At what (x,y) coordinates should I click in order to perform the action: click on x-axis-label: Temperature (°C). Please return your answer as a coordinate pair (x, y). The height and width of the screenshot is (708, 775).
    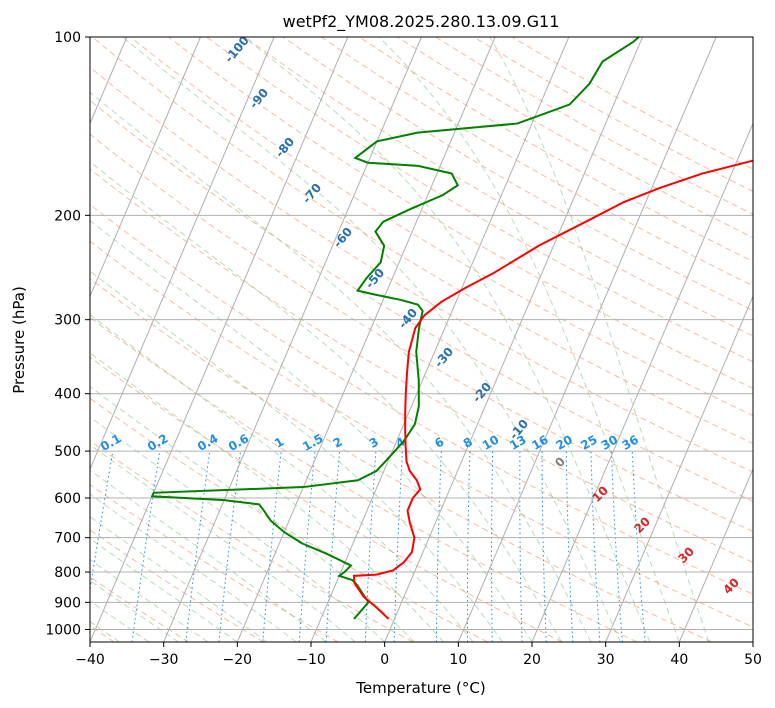
    Looking at the image, I should click on (420, 688).